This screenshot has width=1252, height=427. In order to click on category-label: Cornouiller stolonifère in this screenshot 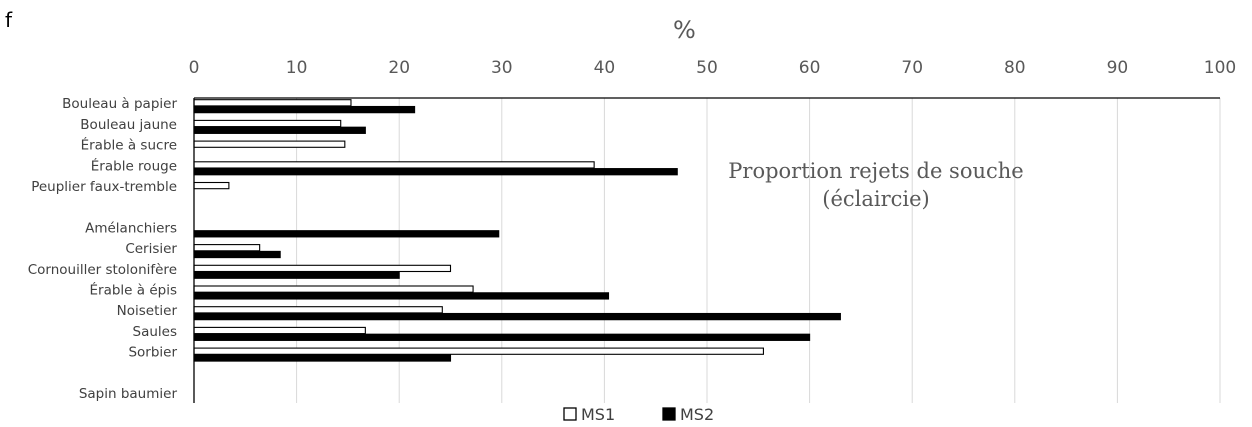, I will do `click(102, 270)`.